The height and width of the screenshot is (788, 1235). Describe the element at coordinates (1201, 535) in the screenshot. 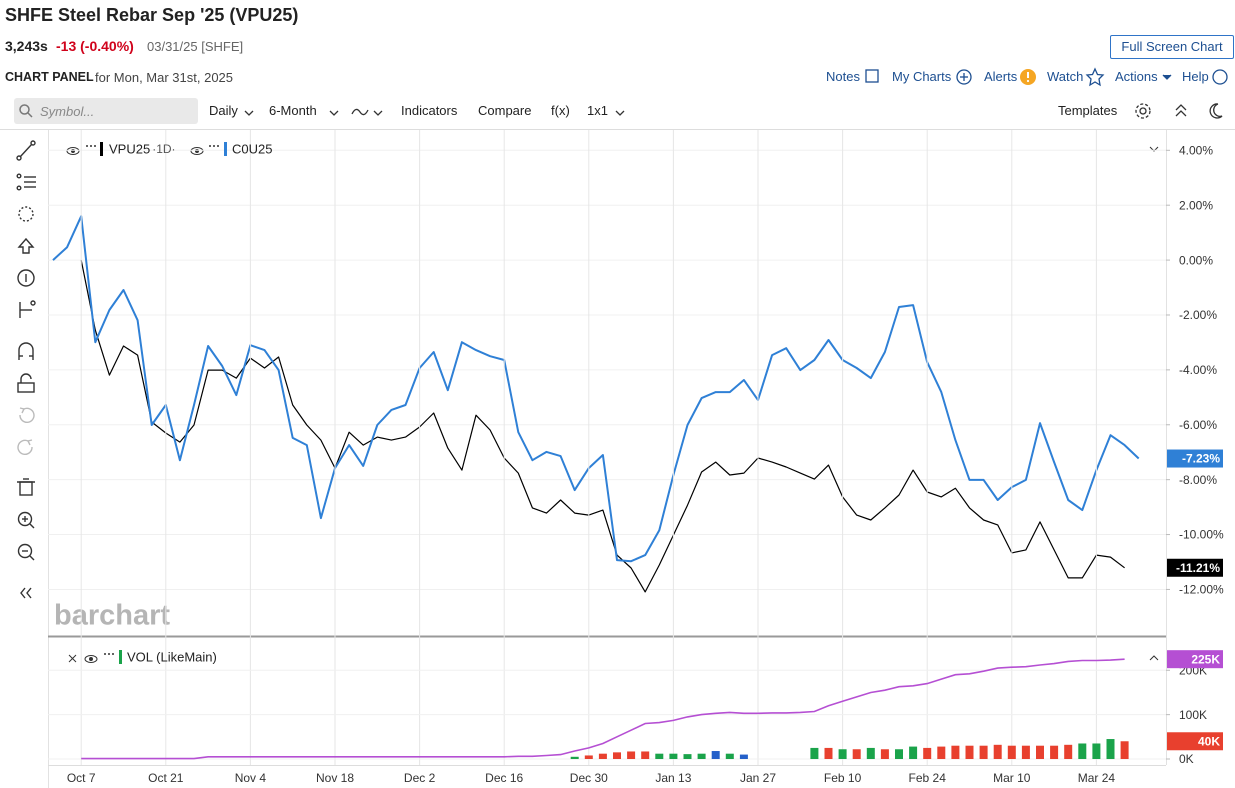

I see `y-tick-label: -10.00%` at that location.